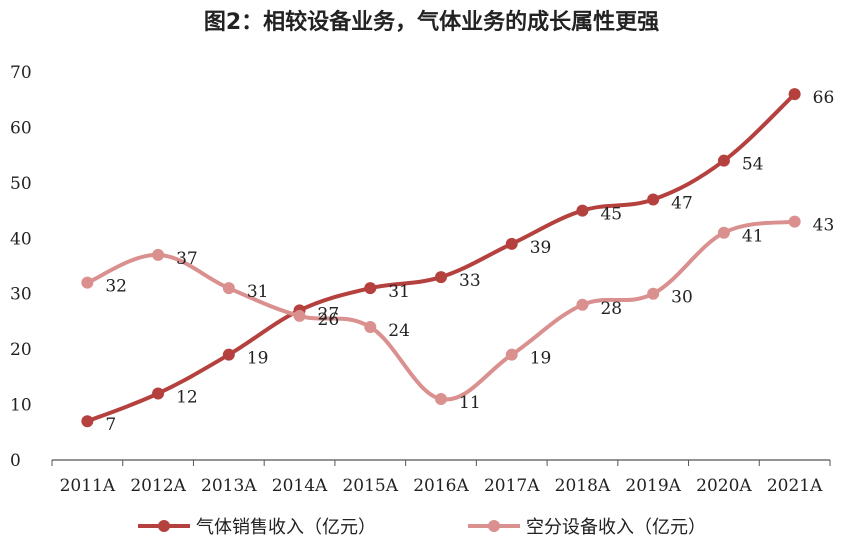 Image resolution: width=863 pixels, height=548 pixels. Describe the element at coordinates (300, 486) in the screenshot. I see `x-tick-label: 2014A` at that location.